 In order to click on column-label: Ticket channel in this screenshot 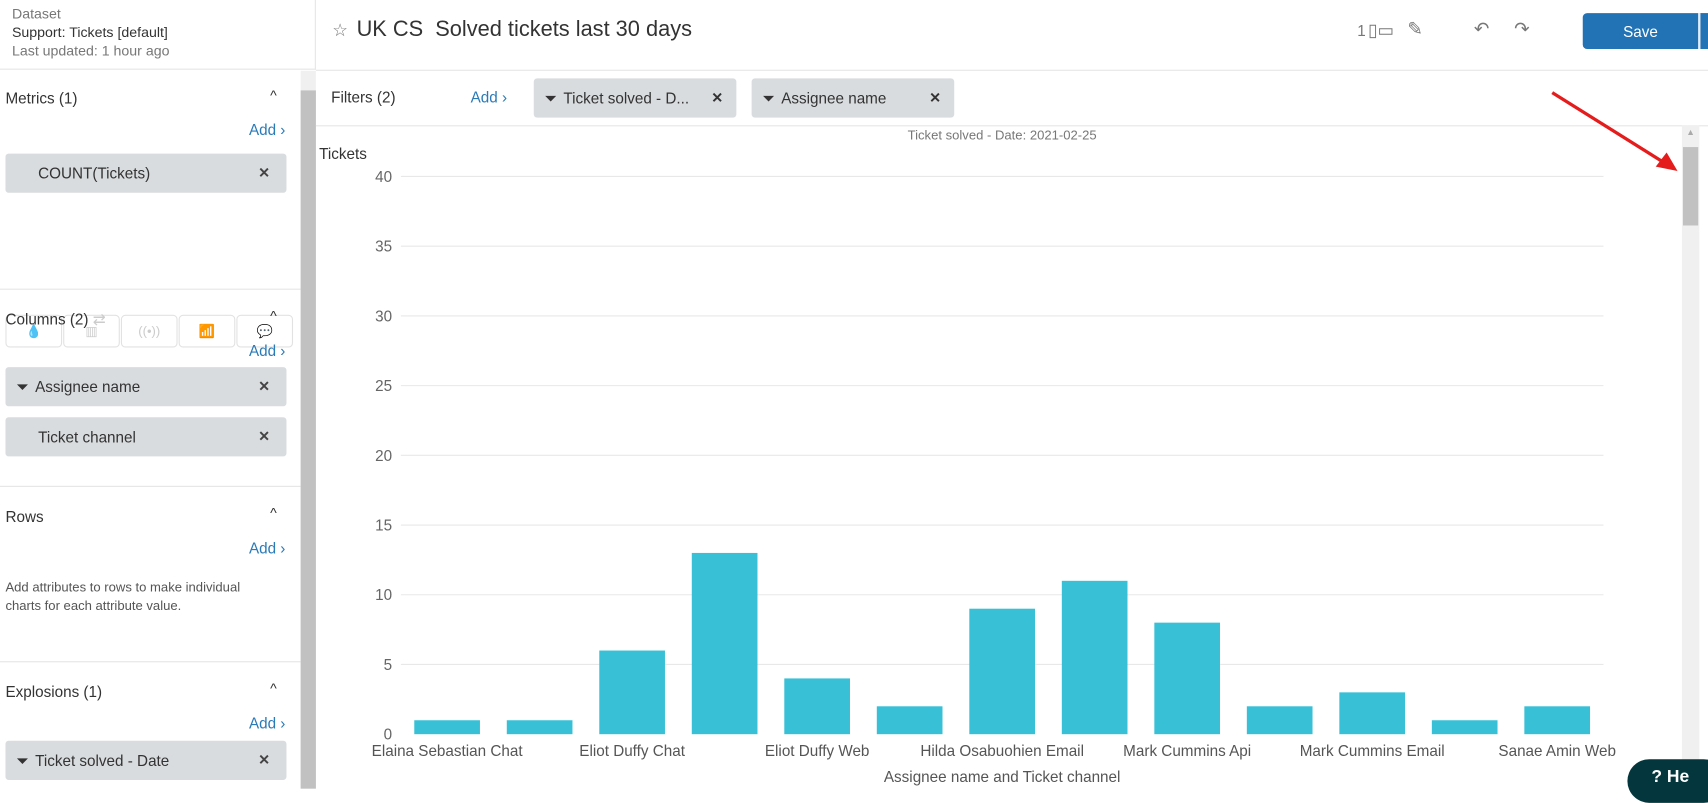, I will do `click(87, 437)`.